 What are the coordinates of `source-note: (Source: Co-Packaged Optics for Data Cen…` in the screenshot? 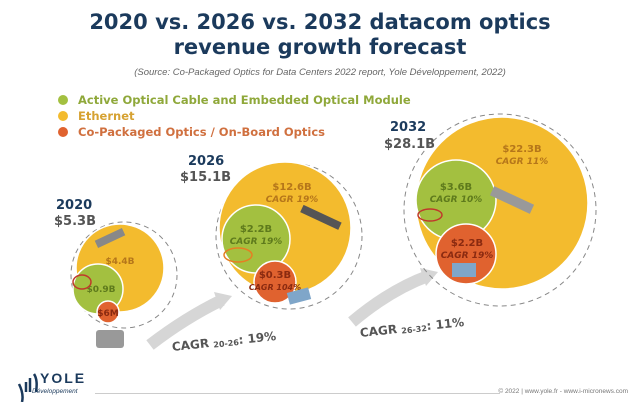 It's located at (320, 72).